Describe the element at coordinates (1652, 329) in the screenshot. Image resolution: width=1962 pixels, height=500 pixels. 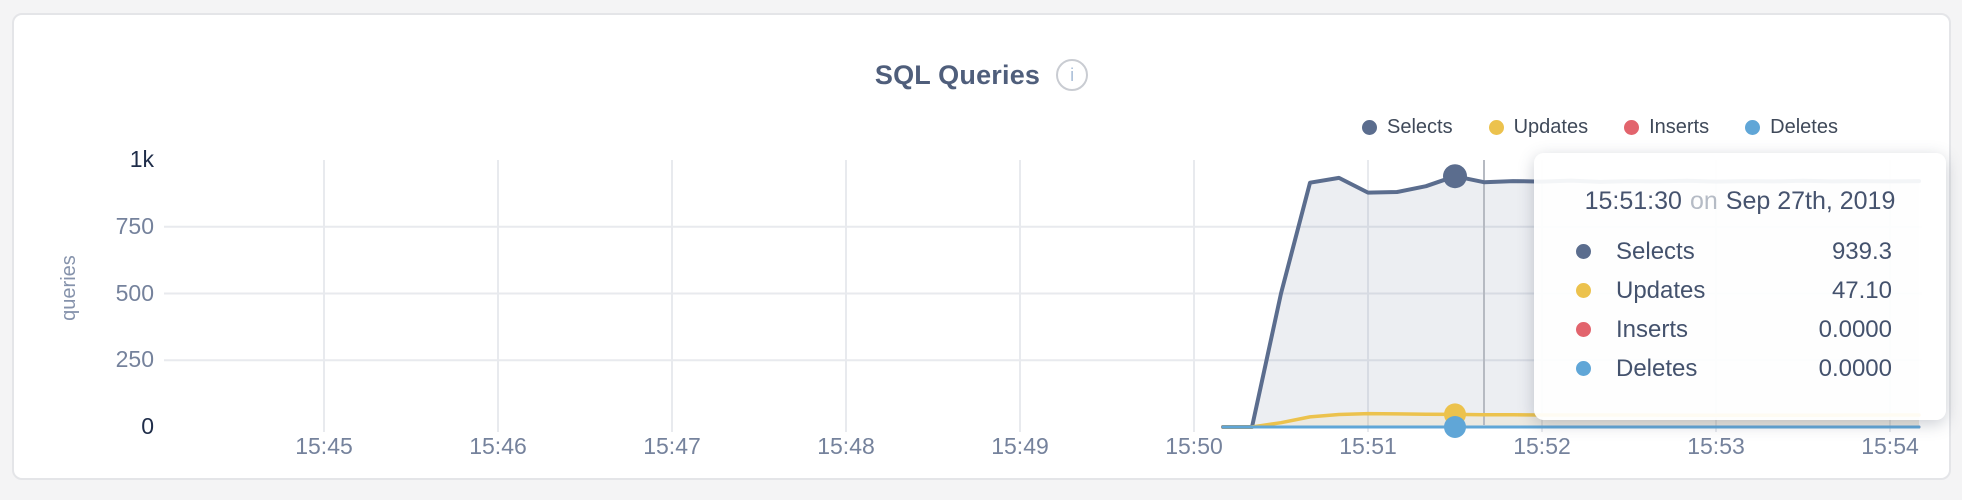
I see `tooltip-row-label: Inserts` at that location.